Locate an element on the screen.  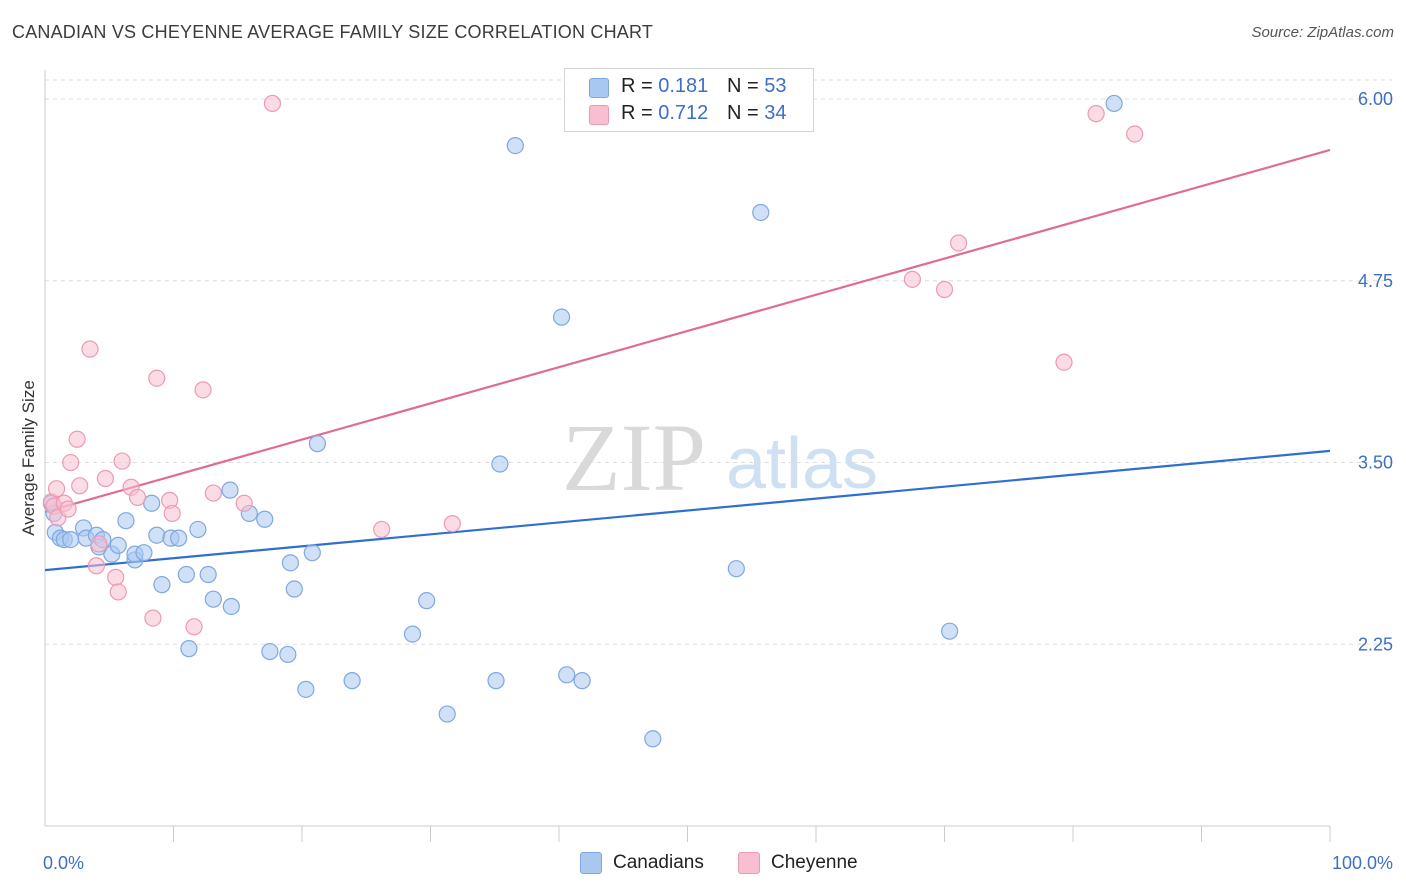
cheyenne-r-label: R = is located at coordinates (640, 113).